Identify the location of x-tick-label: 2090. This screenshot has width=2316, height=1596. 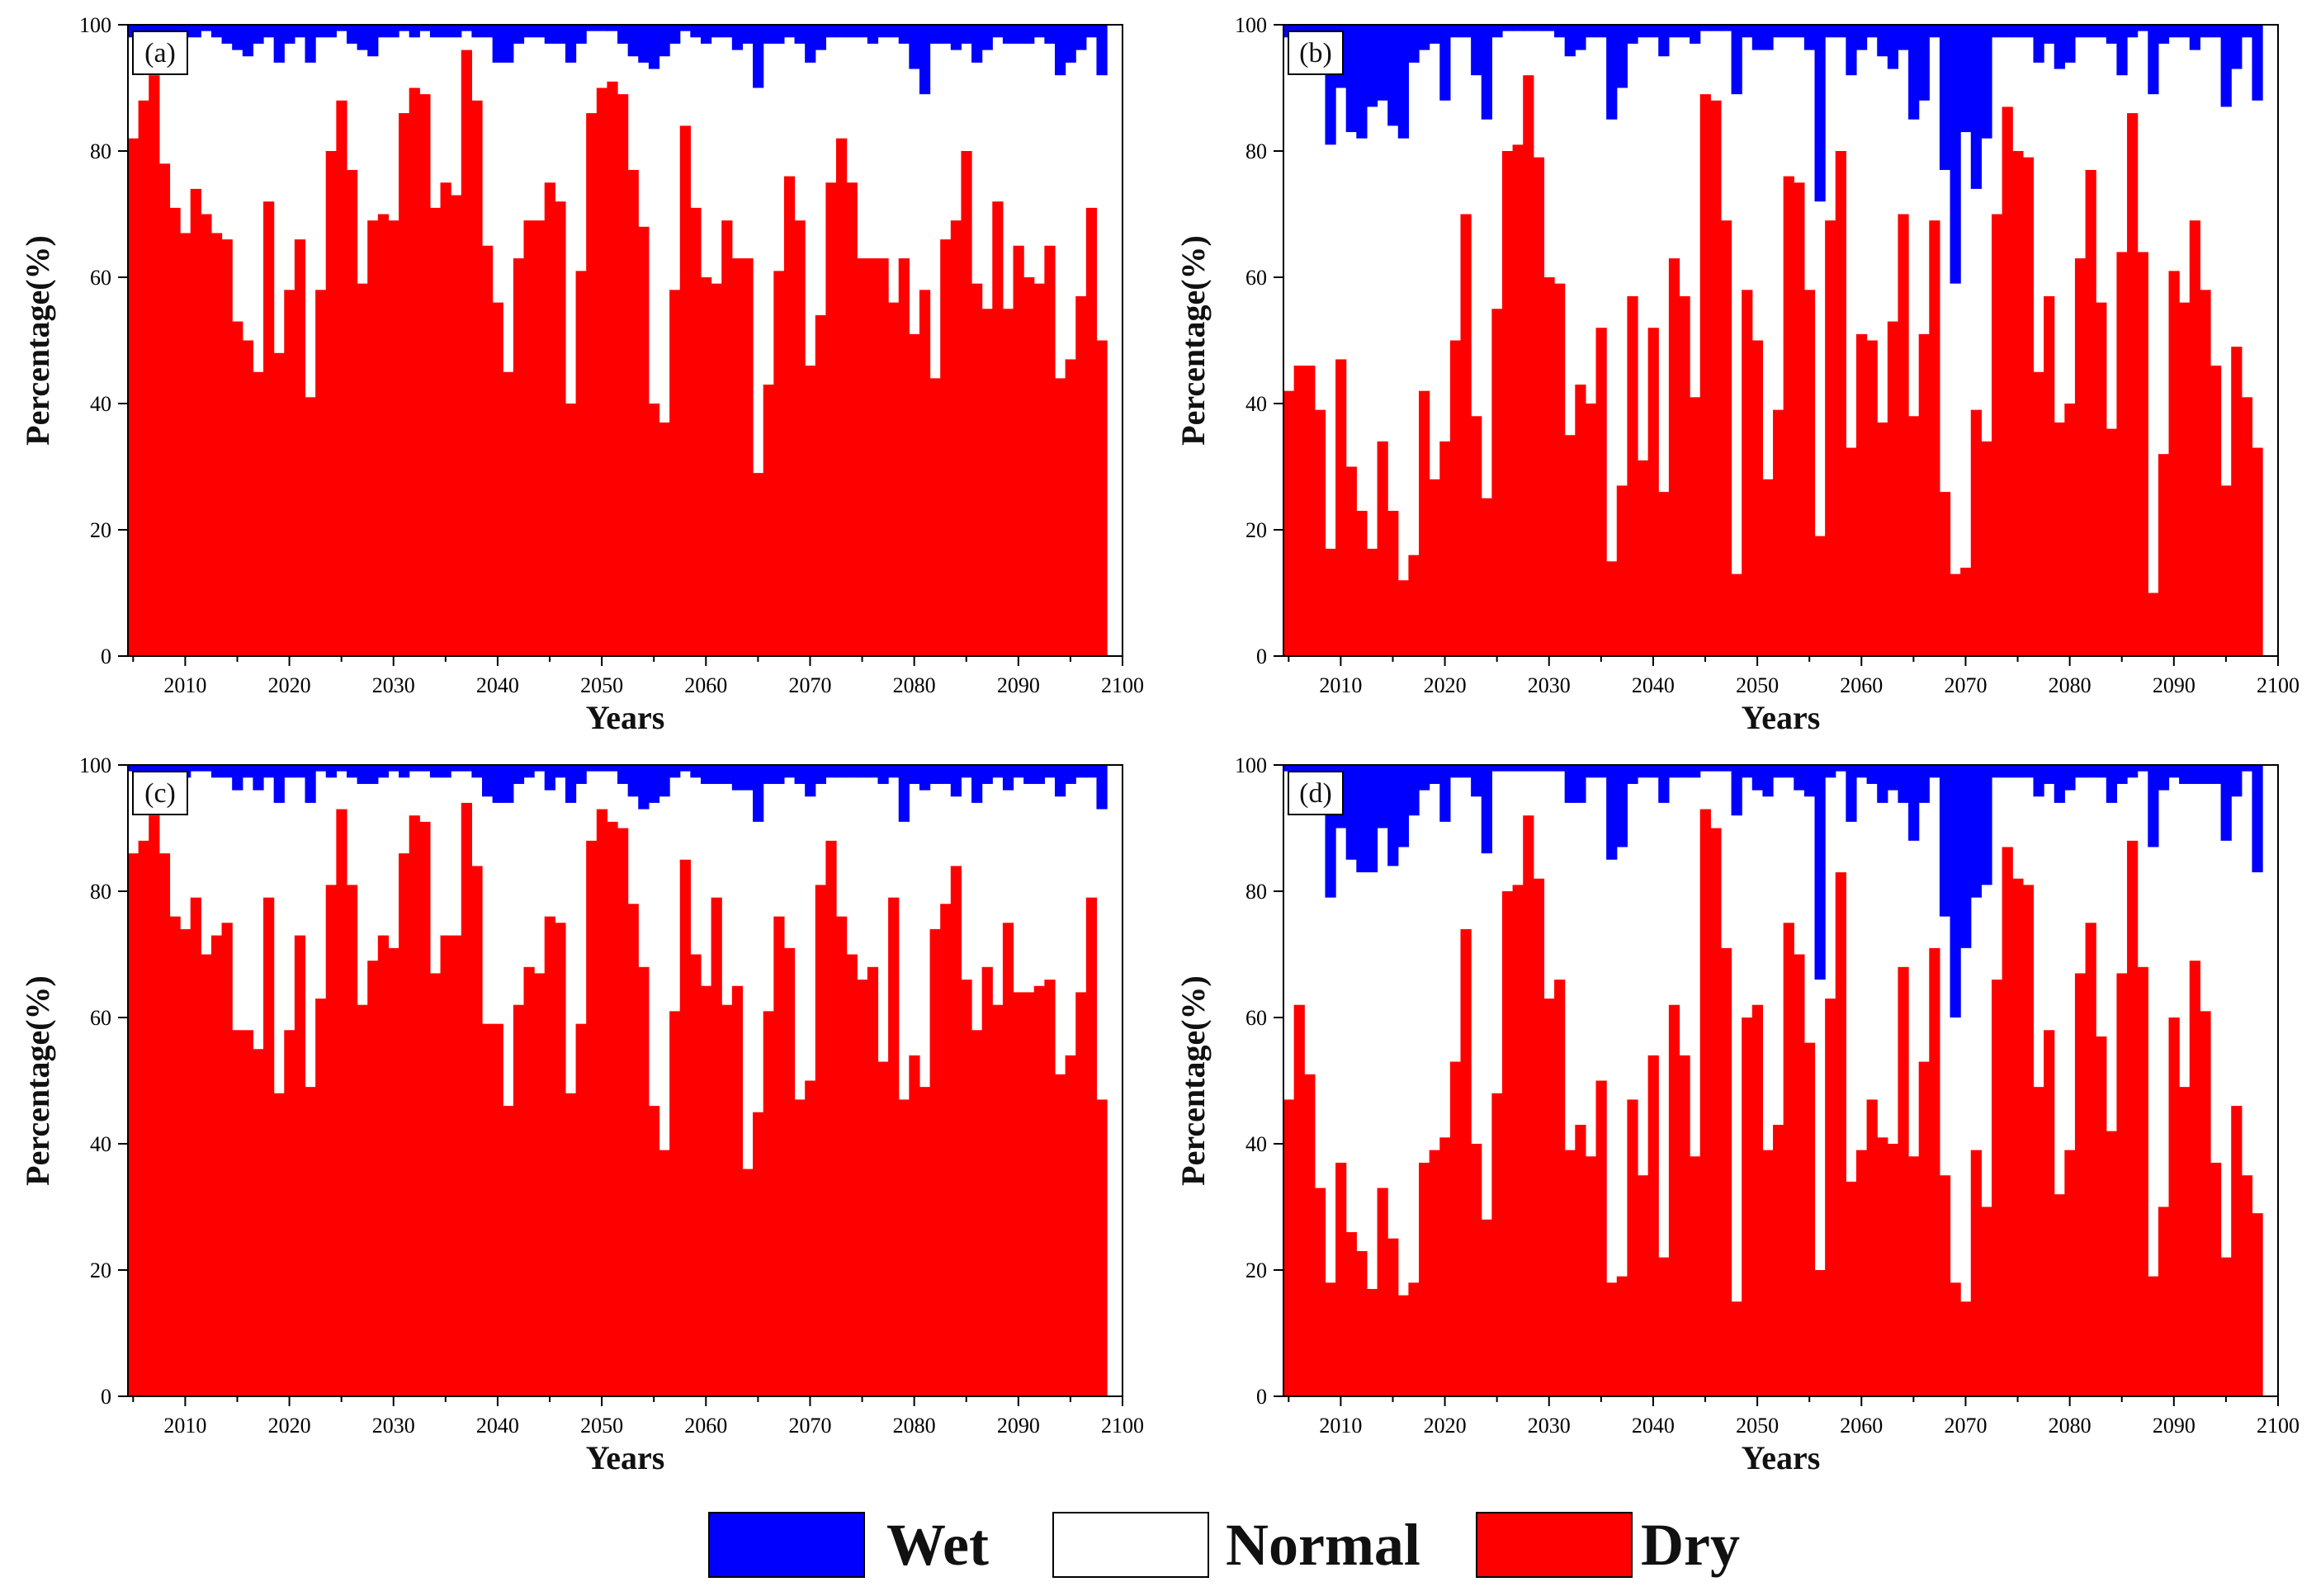
(2174, 1426).